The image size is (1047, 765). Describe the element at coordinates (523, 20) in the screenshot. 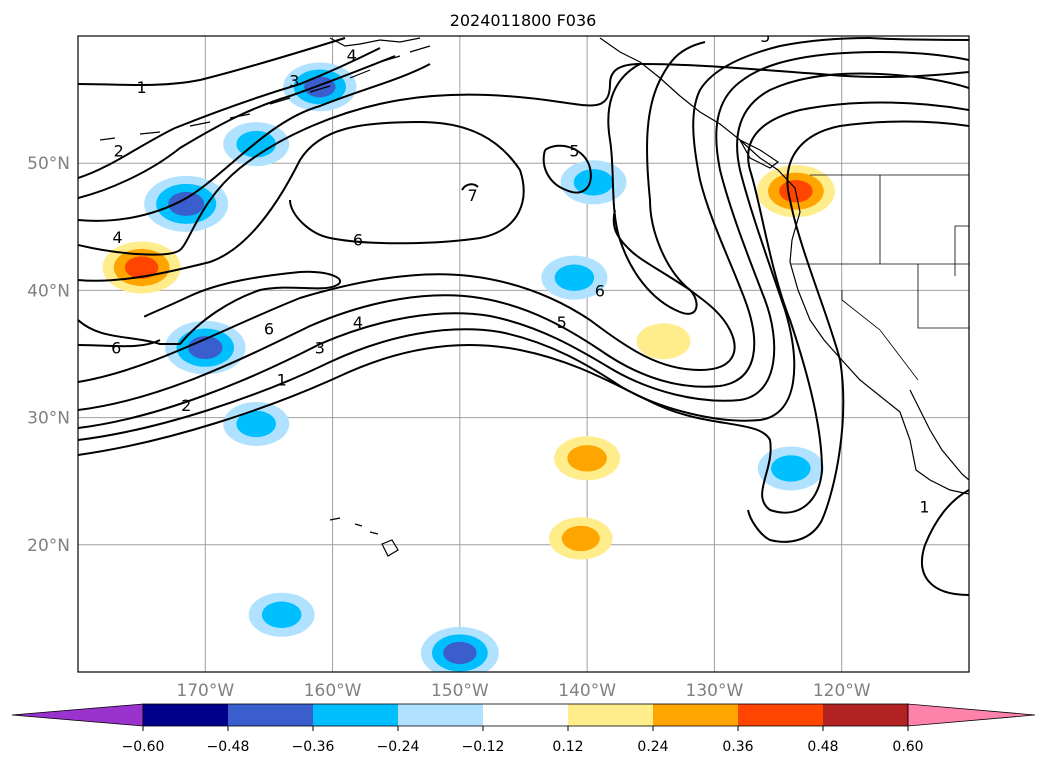

I see `chart-title: 2024011800 F036` at that location.